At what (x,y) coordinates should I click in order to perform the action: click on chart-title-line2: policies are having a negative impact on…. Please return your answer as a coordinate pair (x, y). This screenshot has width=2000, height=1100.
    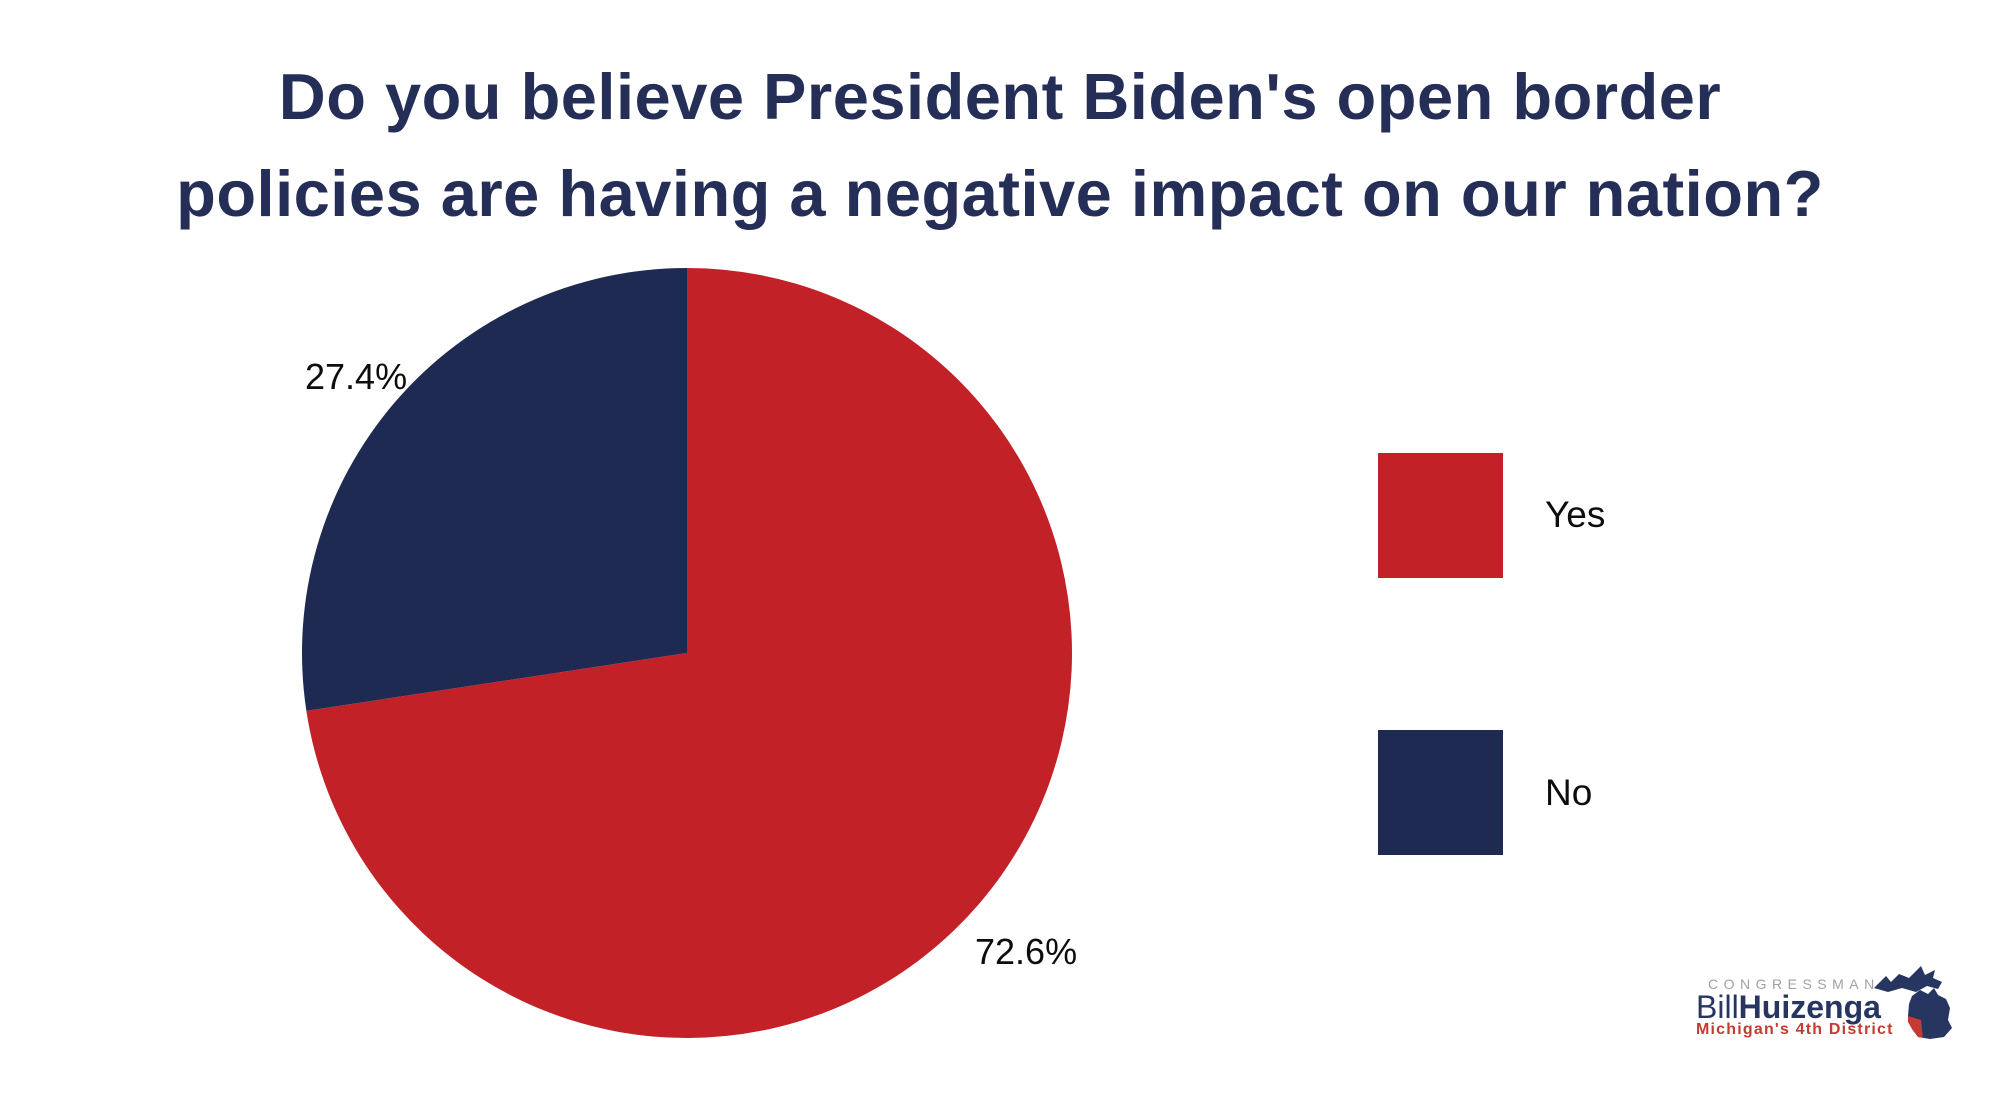
    Looking at the image, I should click on (1000, 193).